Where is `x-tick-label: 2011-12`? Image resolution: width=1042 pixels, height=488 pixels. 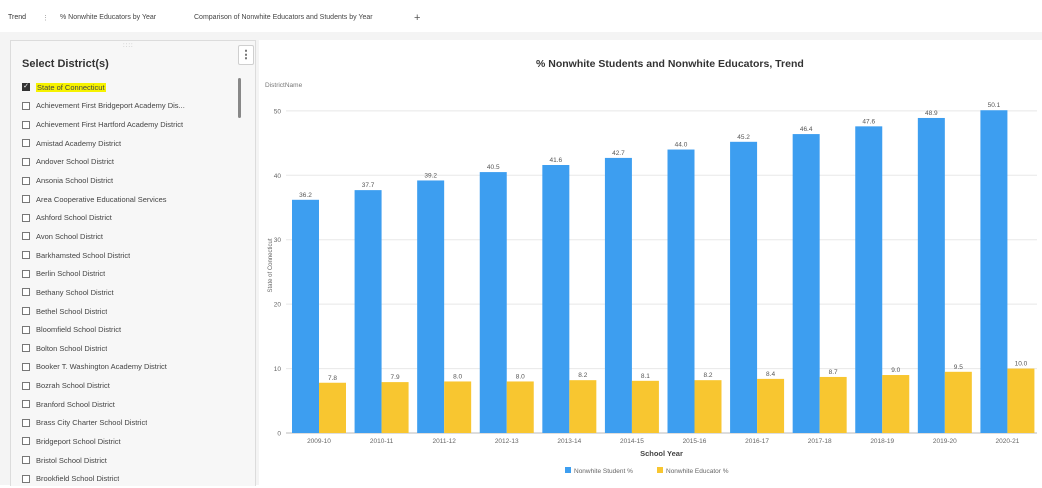 x-tick-label: 2011-12 is located at coordinates (444, 441).